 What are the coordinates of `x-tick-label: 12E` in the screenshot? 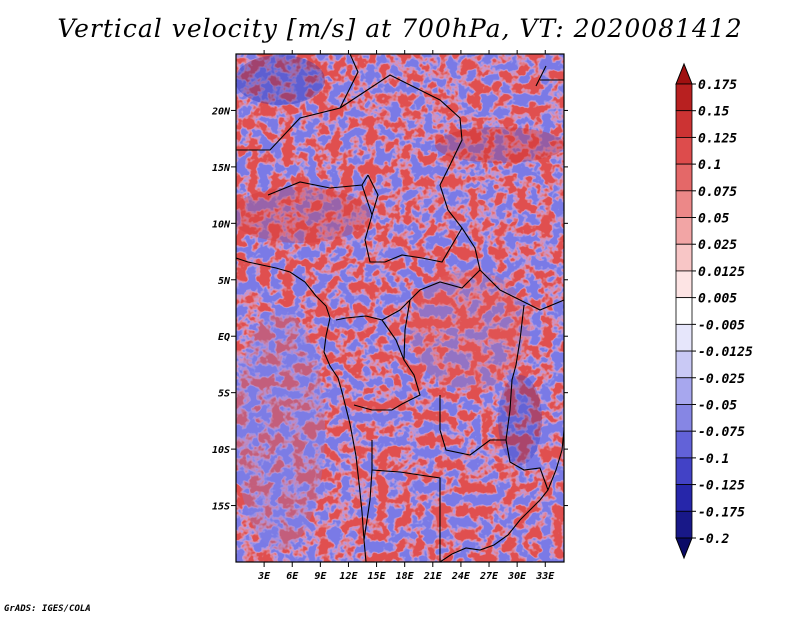 It's located at (348, 576).